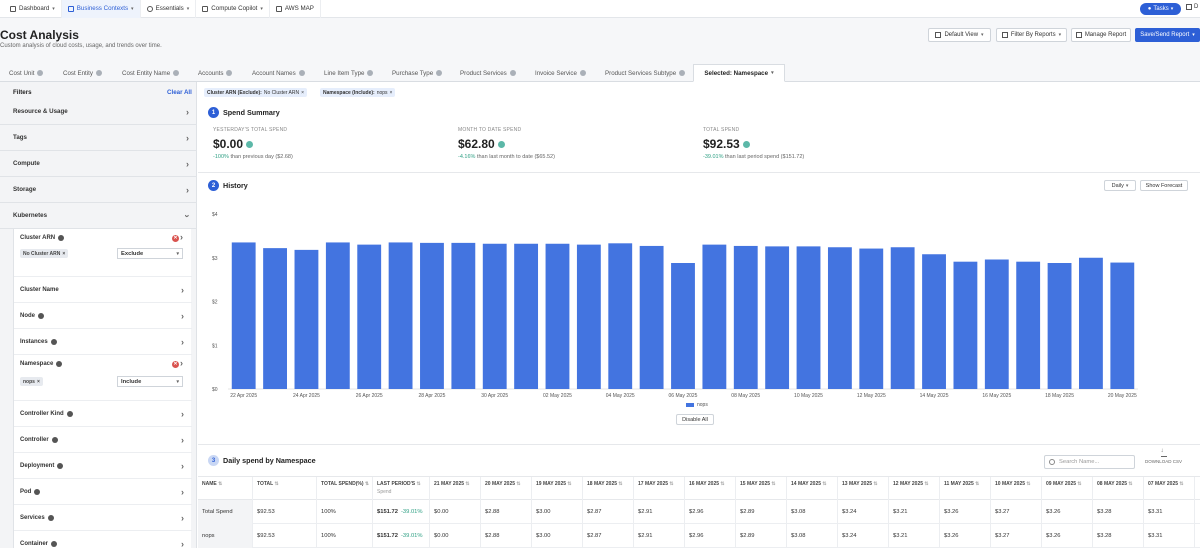 This screenshot has width=1200, height=548. I want to click on clear-all-link: Clear All, so click(179, 92).